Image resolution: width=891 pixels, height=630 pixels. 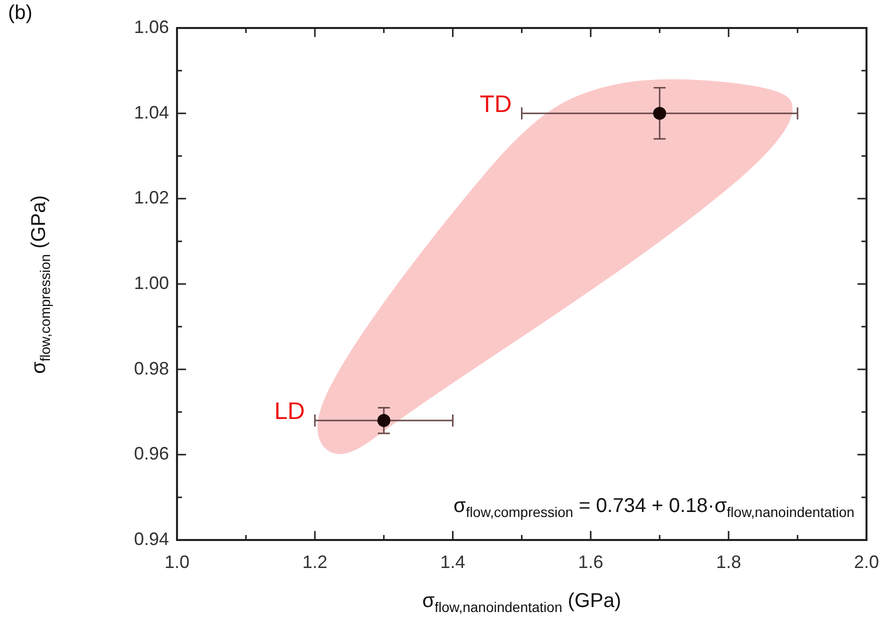 What do you see at coordinates (867, 562) in the screenshot?
I see `x-tick-label: 2.0` at bounding box center [867, 562].